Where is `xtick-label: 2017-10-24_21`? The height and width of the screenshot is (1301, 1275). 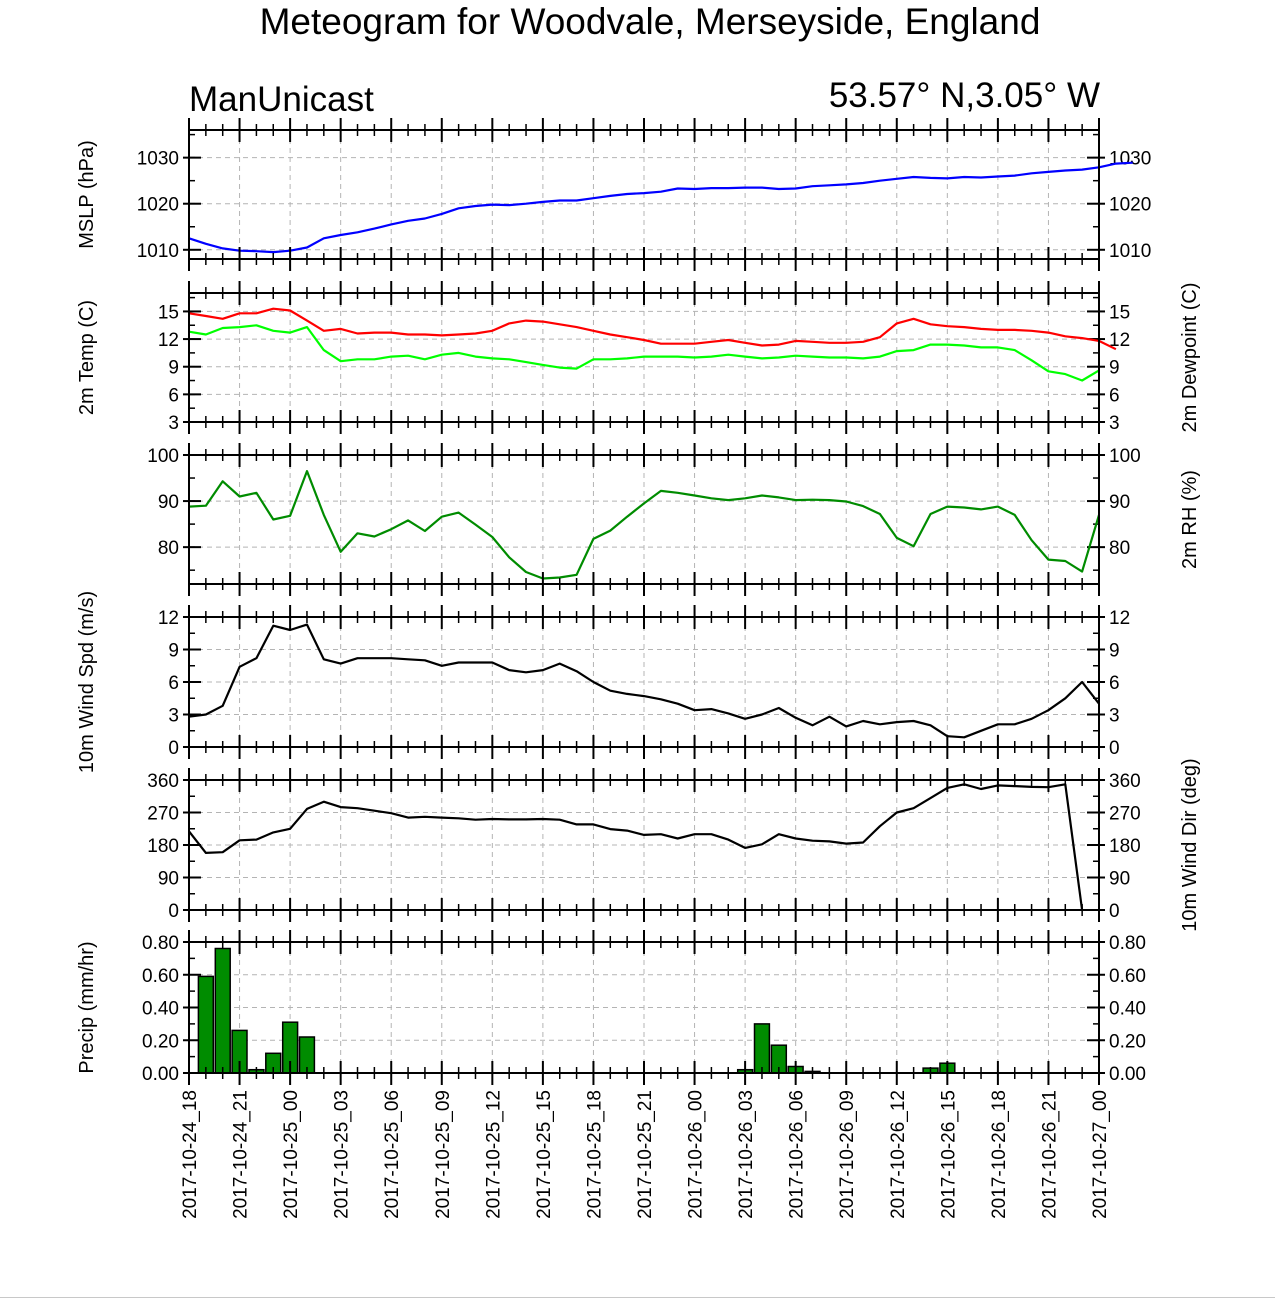
xtick-label: 2017-10-24_21 is located at coordinates (241, 1154).